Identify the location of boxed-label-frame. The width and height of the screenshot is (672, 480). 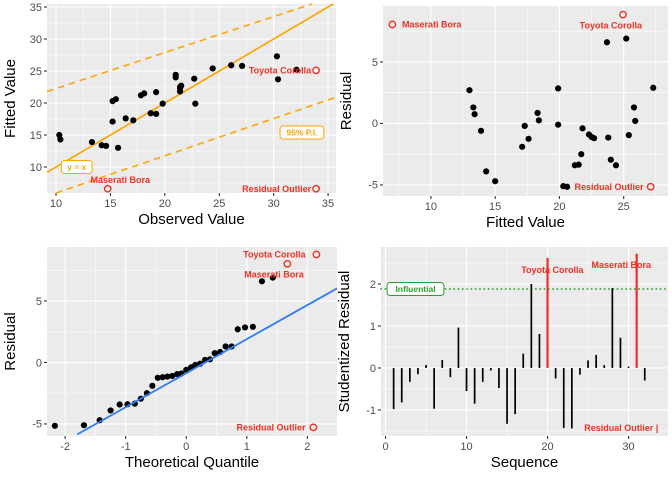
(415, 289).